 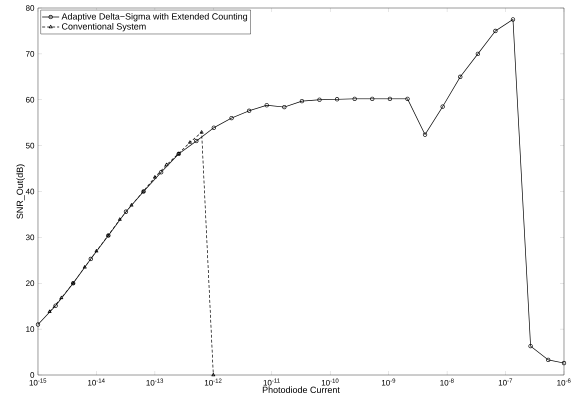 I want to click on x-axis-title: Photodiode Current, so click(x=301, y=390).